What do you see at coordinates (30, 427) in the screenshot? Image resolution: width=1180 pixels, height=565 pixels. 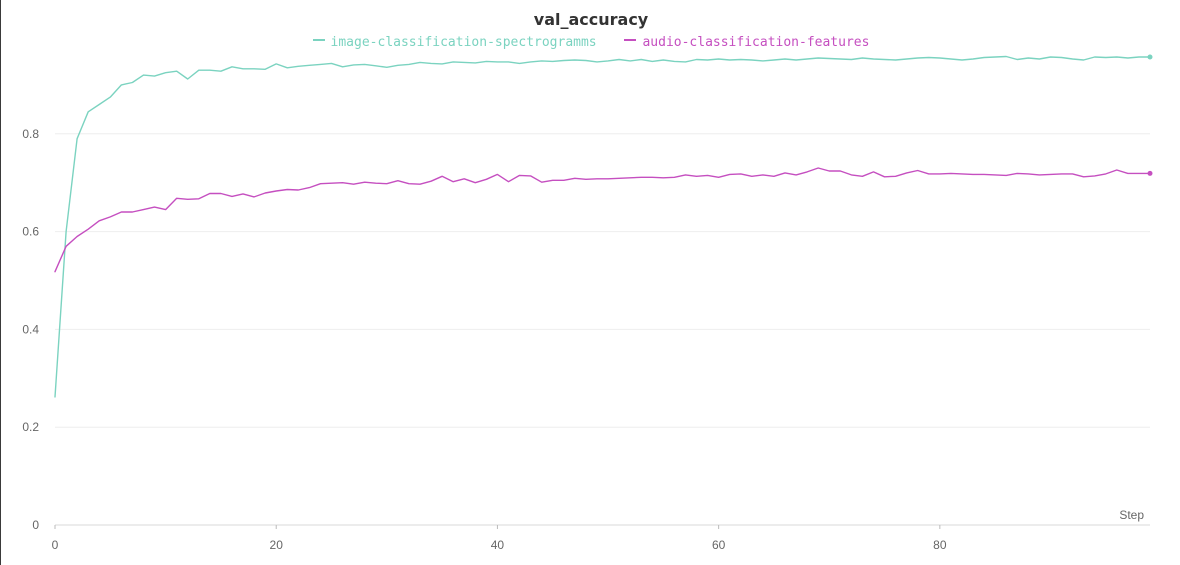 I see `y-tick-label: 0.2` at bounding box center [30, 427].